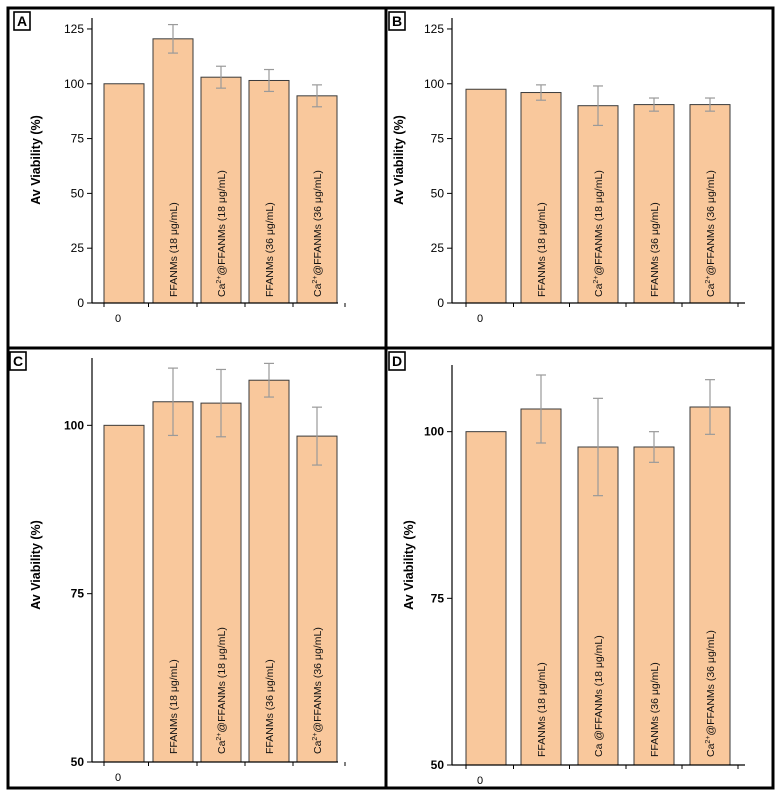  I want to click on panel-letter: D, so click(397, 361).